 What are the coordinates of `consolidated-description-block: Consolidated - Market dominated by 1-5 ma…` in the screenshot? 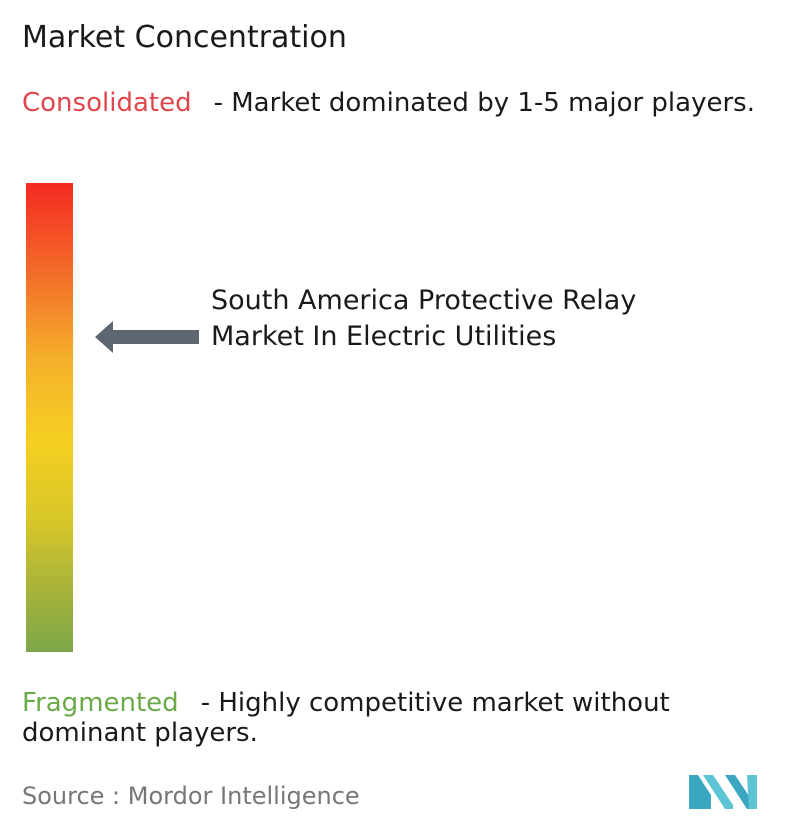 It's located at (407, 103).